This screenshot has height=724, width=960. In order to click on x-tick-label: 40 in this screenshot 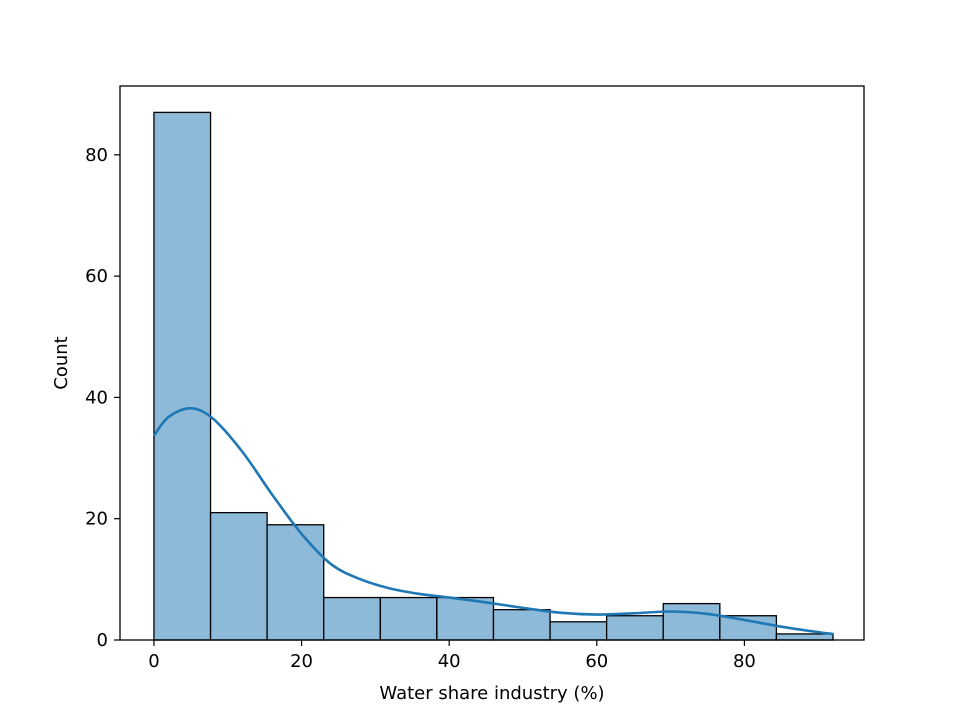, I will do `click(449, 661)`.